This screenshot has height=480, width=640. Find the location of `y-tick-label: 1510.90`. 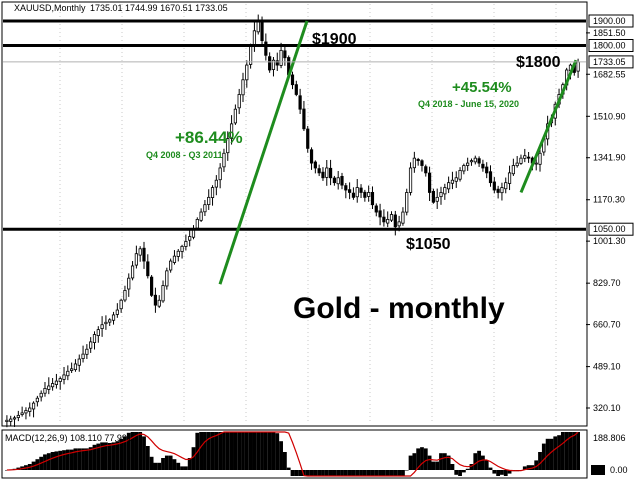

y-tick-label: 1510.90 is located at coordinates (609, 116).